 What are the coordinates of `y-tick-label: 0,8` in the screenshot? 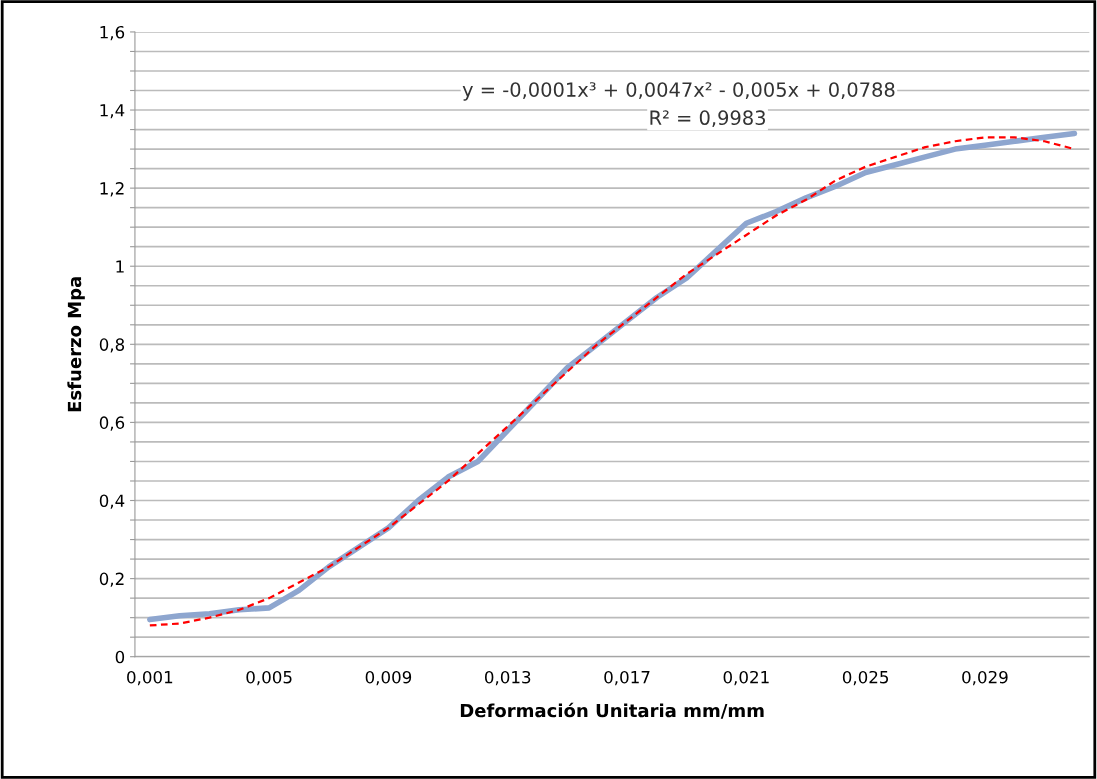 It's located at (112, 345).